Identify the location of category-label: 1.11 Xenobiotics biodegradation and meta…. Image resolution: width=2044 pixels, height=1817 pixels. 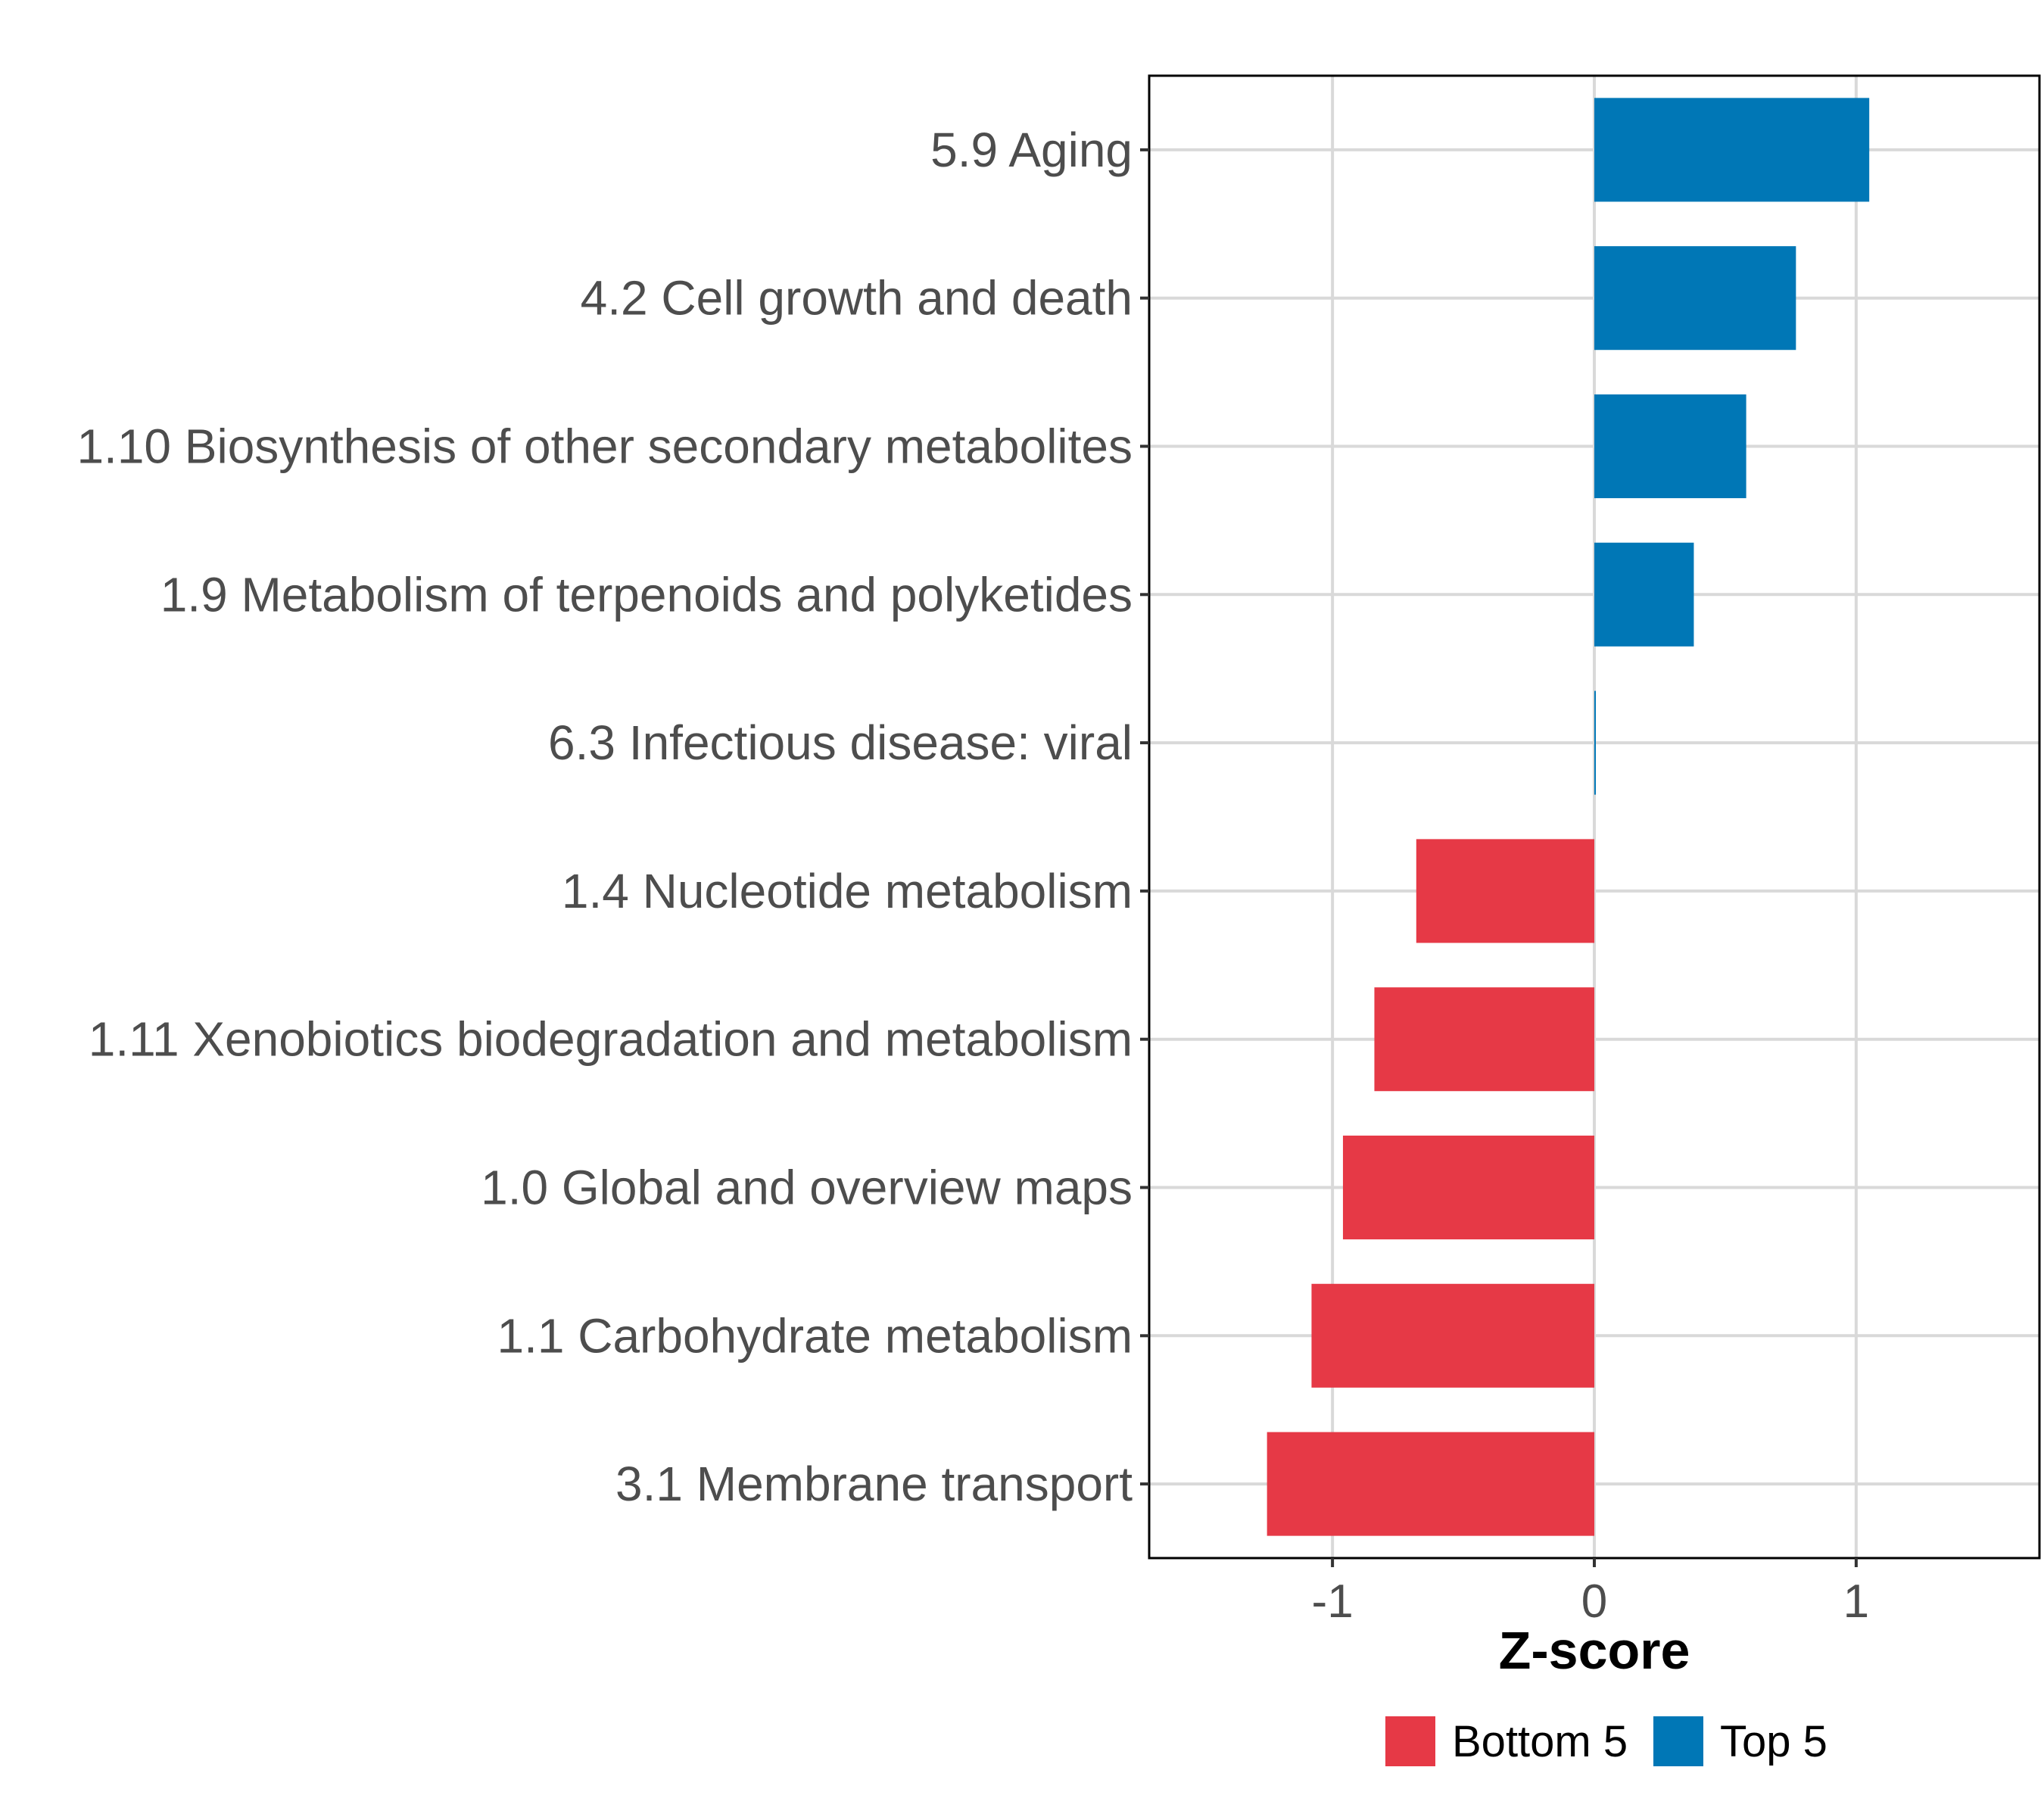
(611, 1039).